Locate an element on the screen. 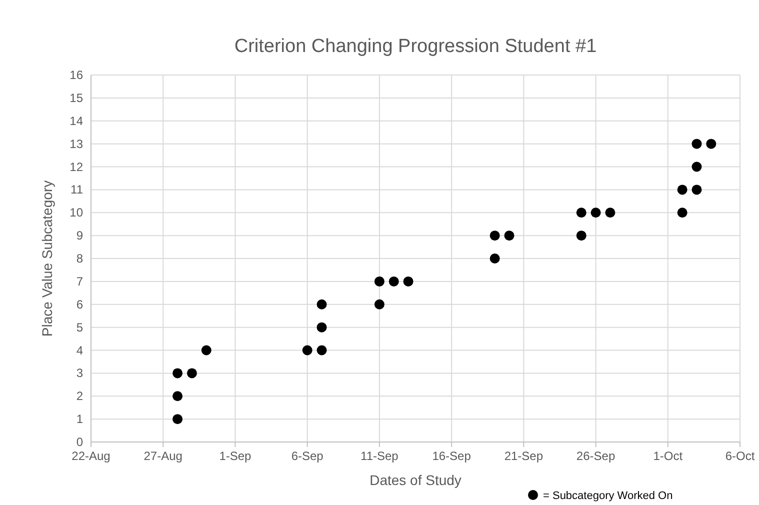  y-tick-label: 0 is located at coordinates (80, 442).